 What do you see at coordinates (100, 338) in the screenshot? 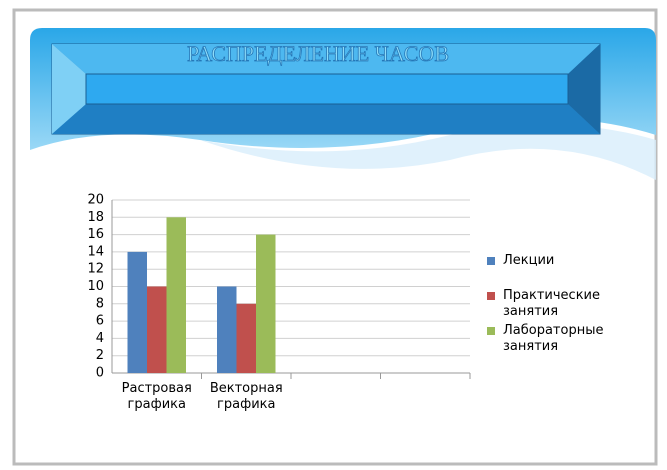
I see `y-tick-label: 4` at bounding box center [100, 338].